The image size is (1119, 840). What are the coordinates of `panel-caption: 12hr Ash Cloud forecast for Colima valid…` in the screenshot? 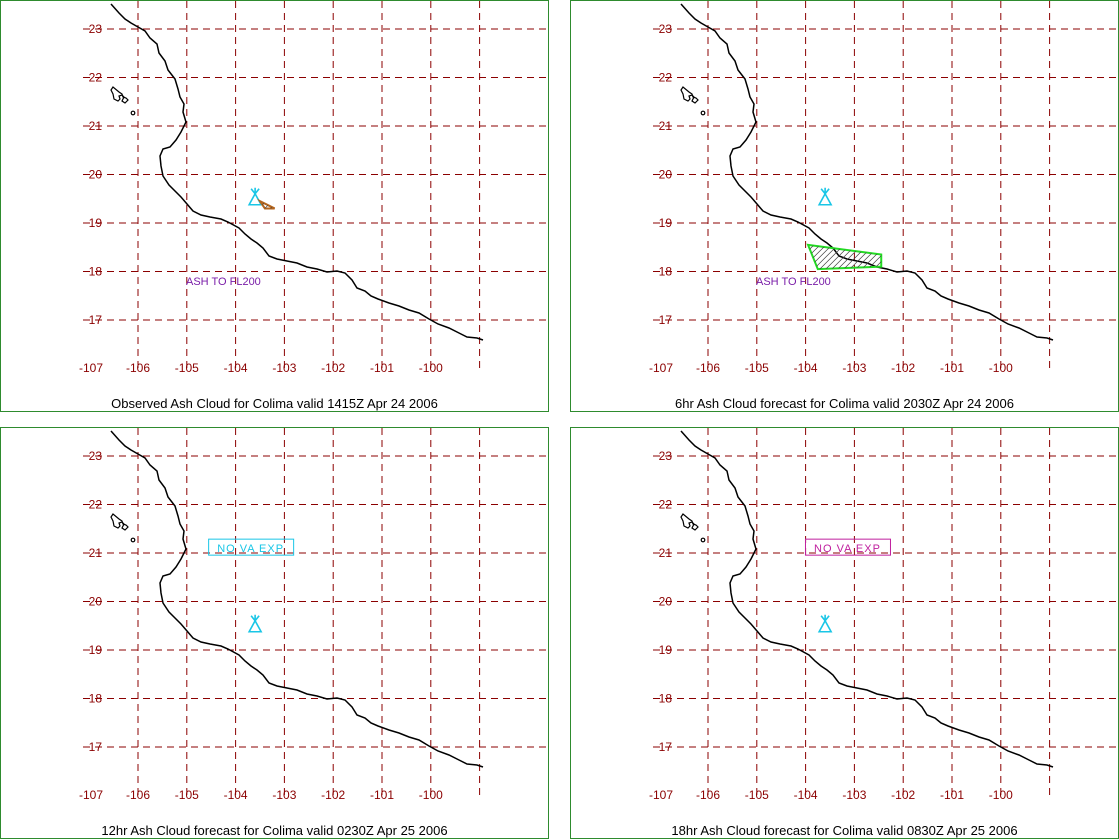 It's located at (274, 830).